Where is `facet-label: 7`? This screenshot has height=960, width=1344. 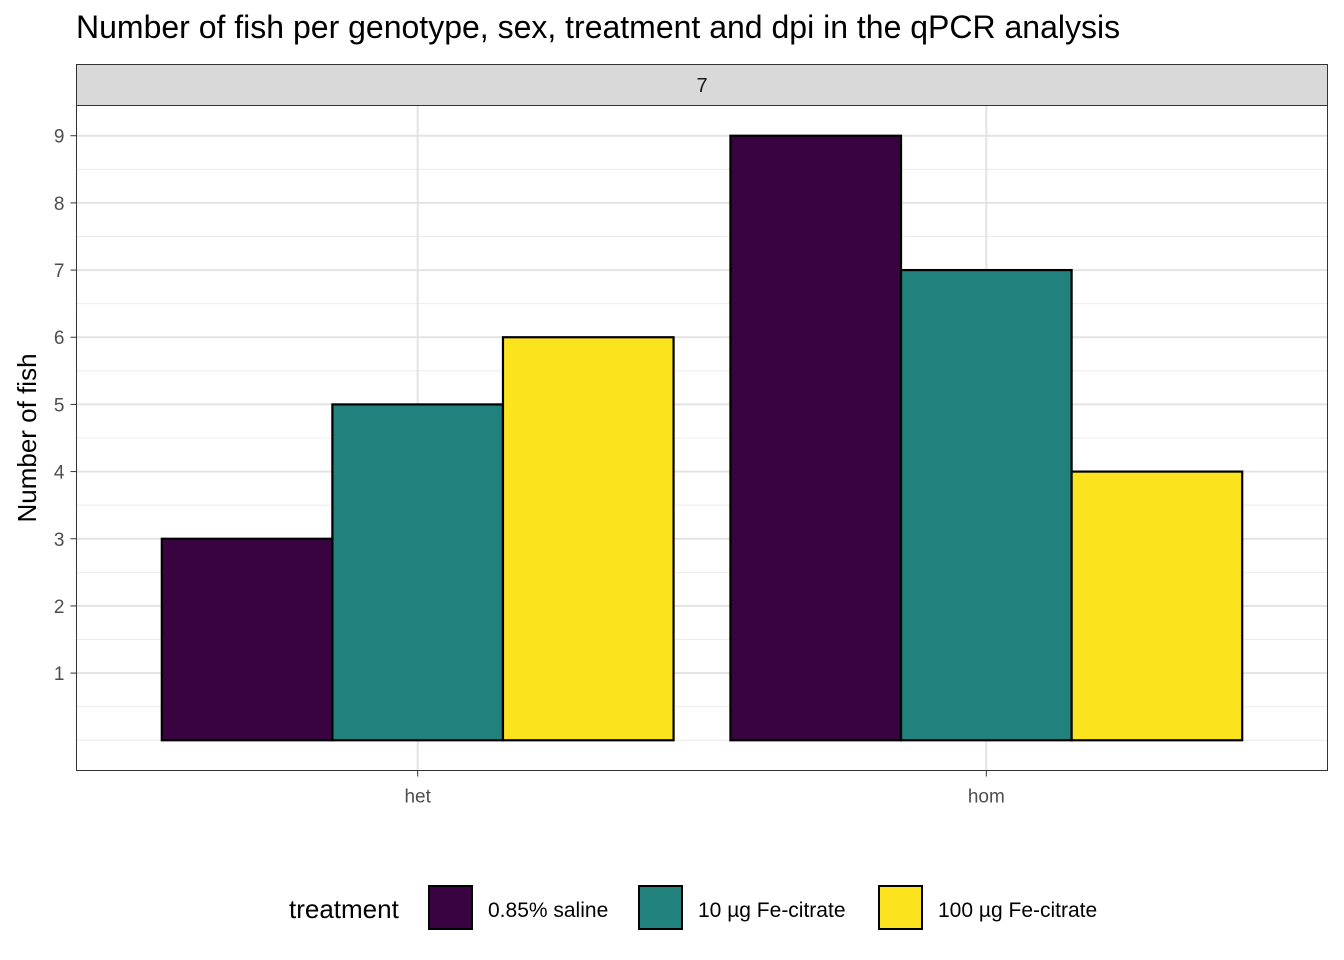 facet-label: 7 is located at coordinates (701, 86).